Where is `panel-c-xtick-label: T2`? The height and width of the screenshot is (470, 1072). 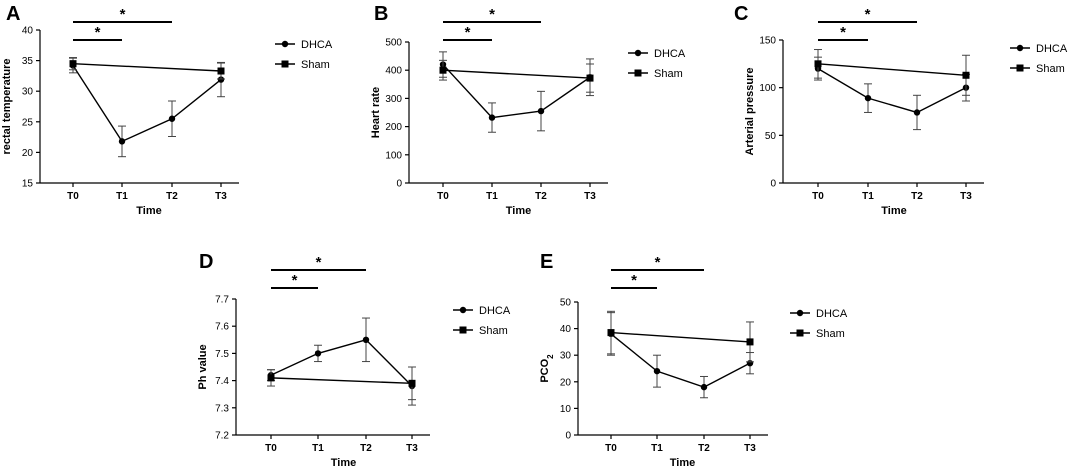
panel-c-xtick-label: T2 is located at coordinates (917, 196).